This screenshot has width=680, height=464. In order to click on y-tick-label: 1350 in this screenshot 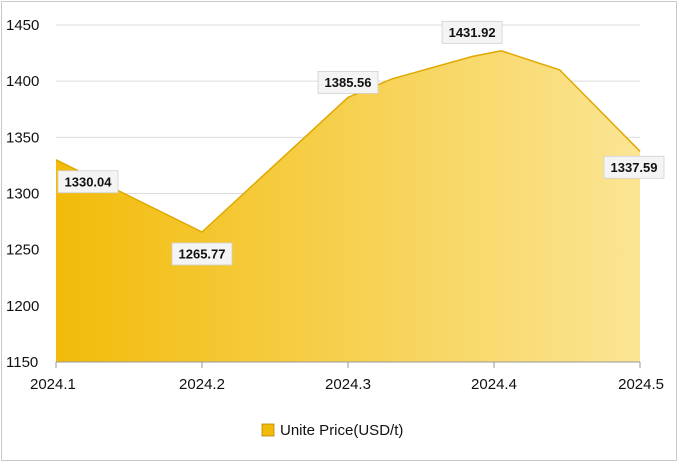, I will do `click(22, 137)`.